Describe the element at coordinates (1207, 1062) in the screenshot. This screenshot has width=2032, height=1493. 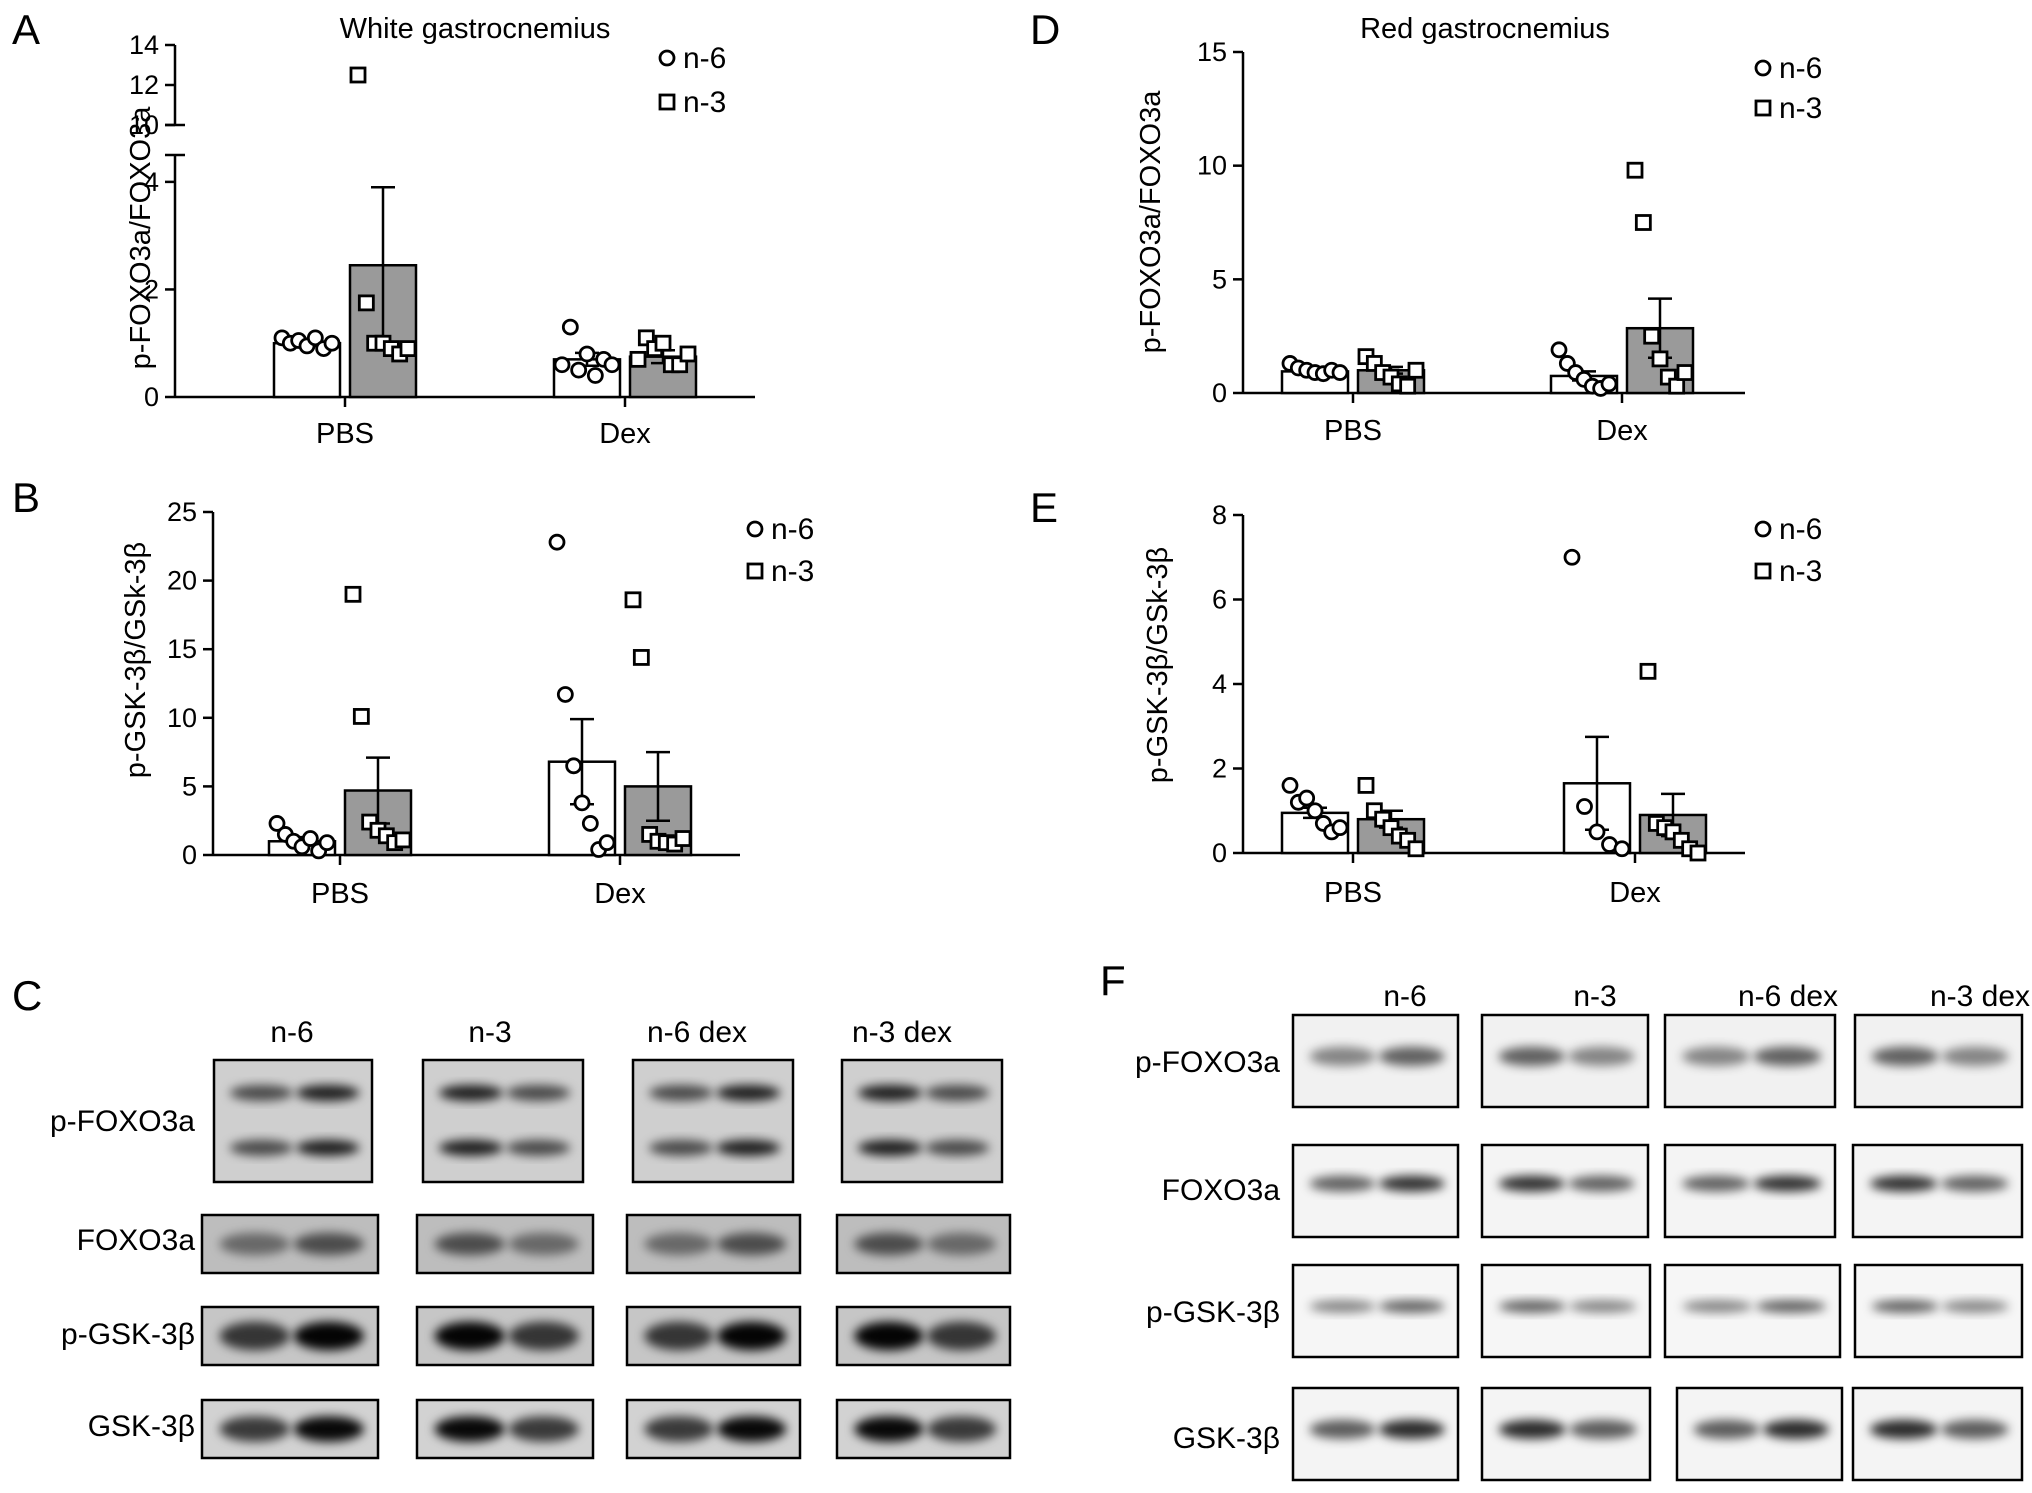
I see `panel-f-row-label: p-FOXO3a` at that location.